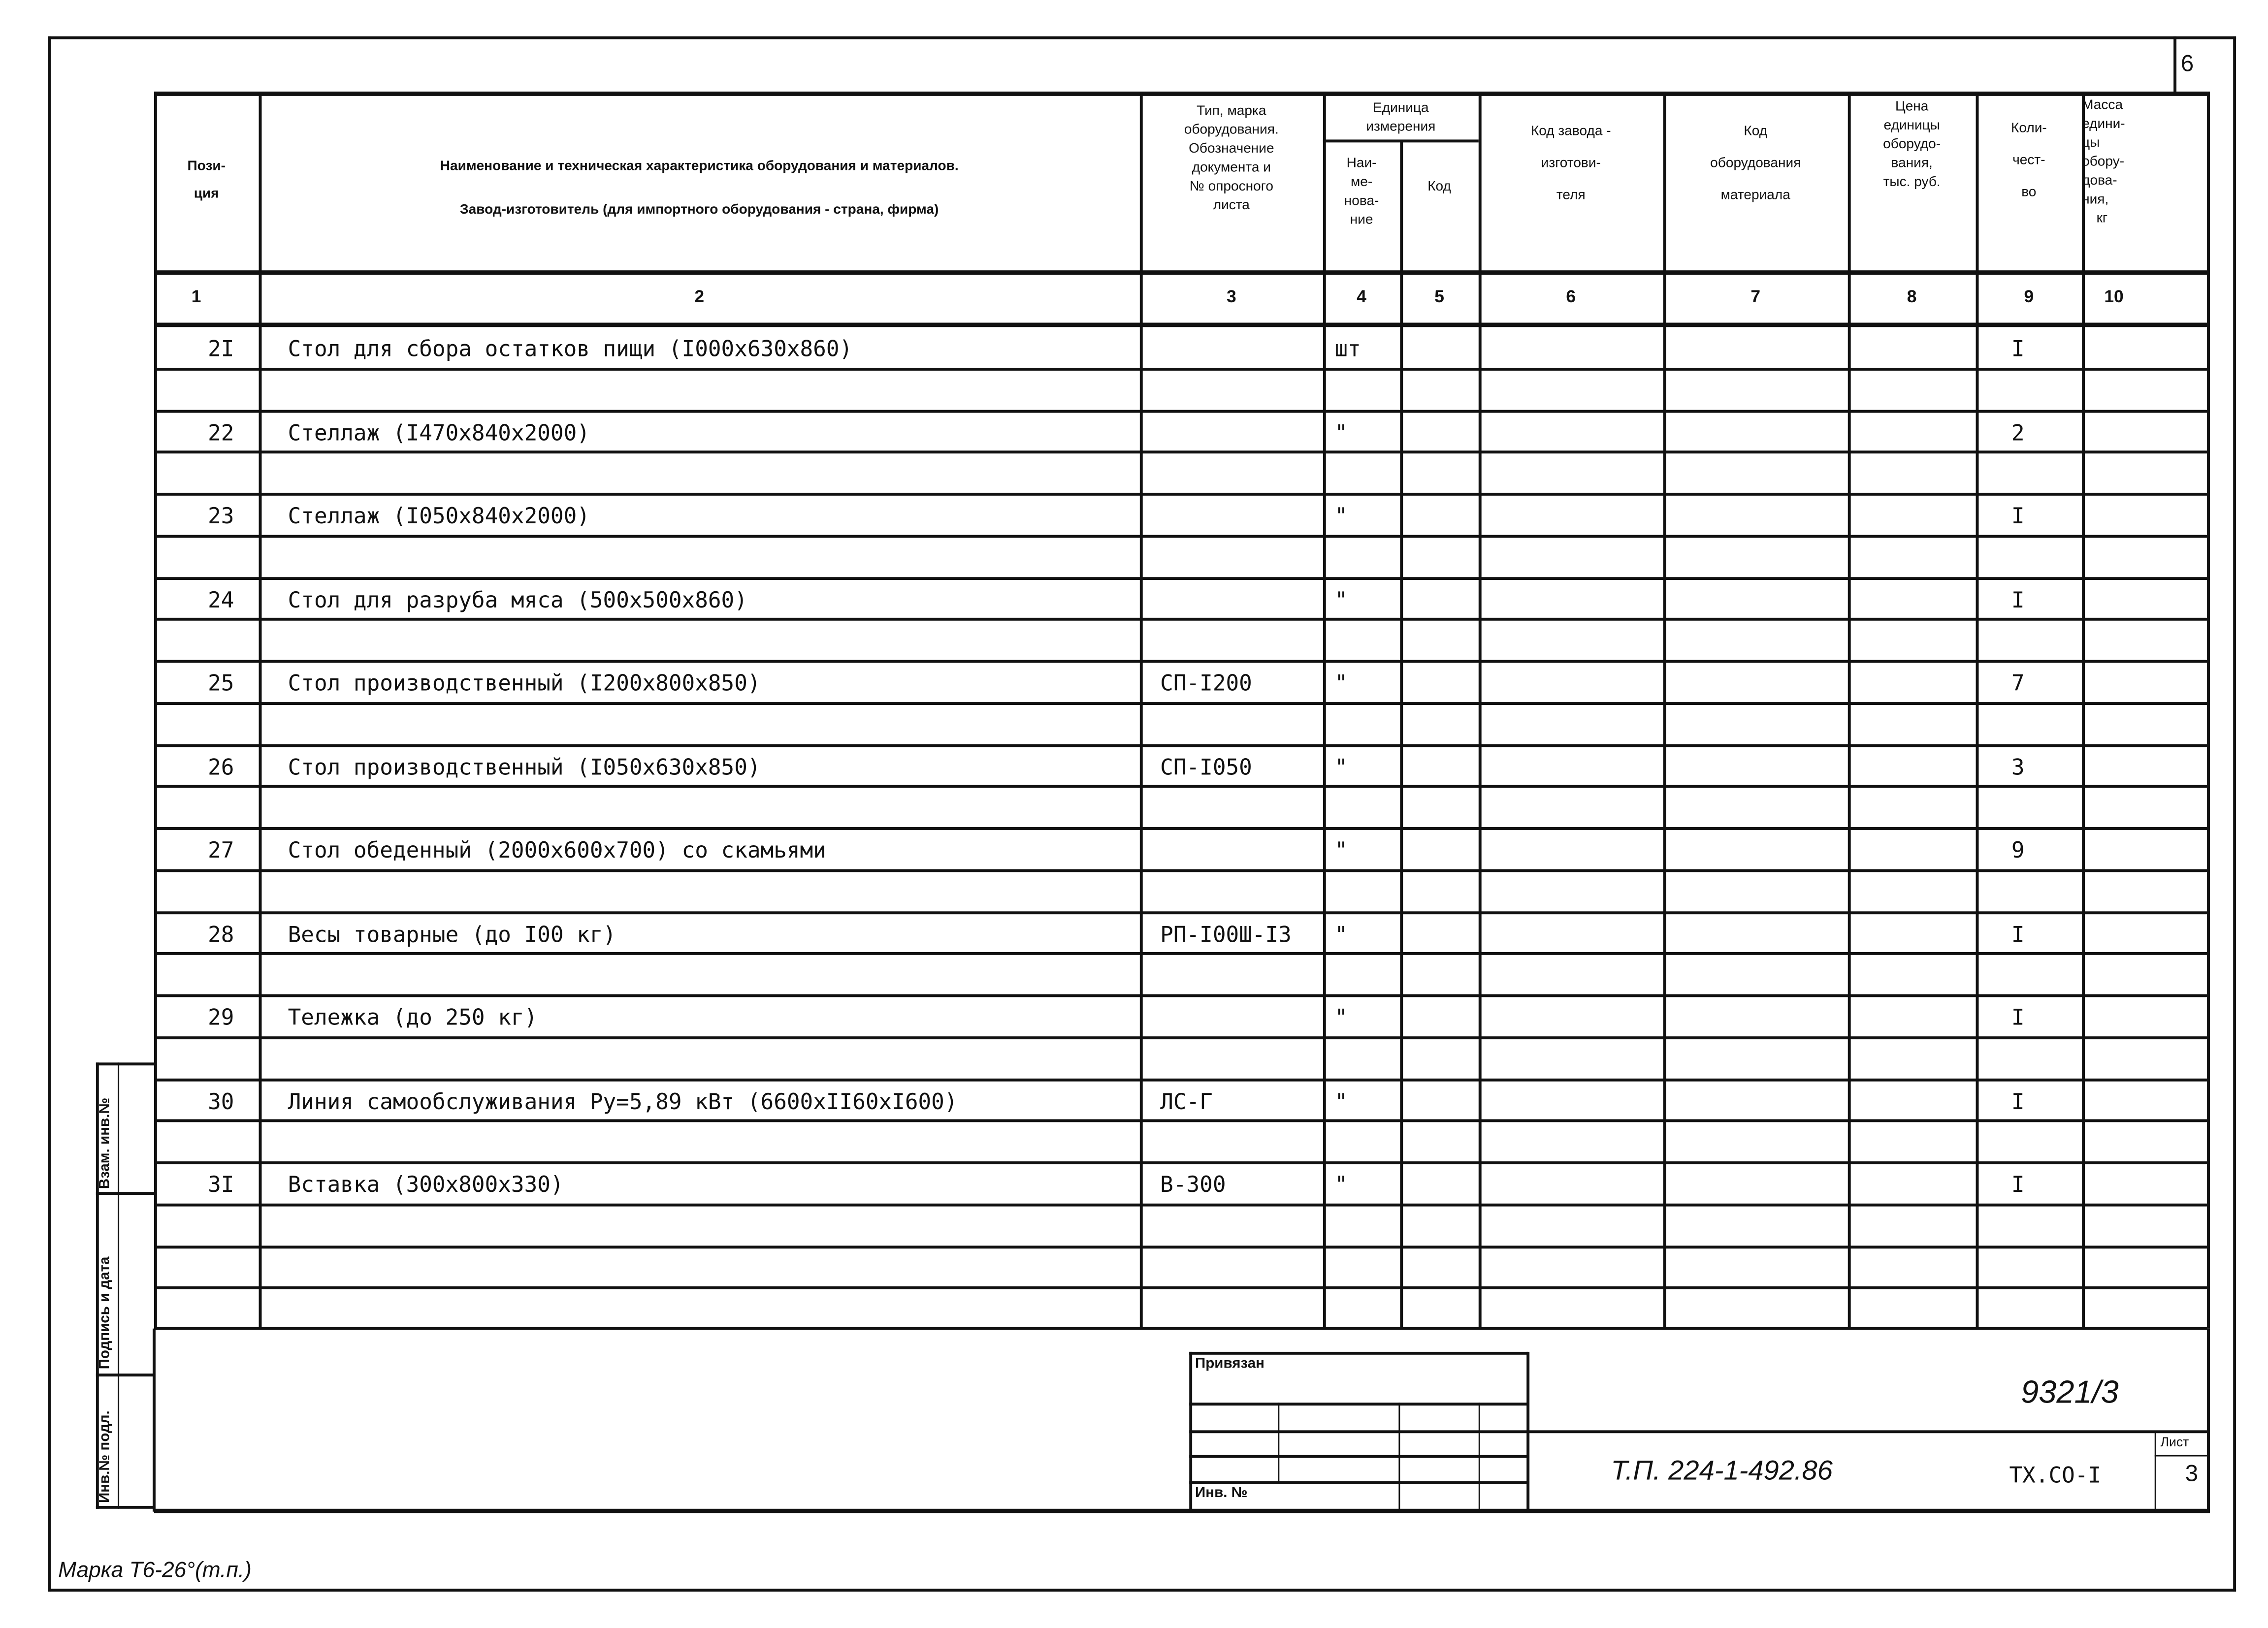 This screenshot has height=1628, width=2268. I want to click on row-unit: шт, so click(1348, 349).